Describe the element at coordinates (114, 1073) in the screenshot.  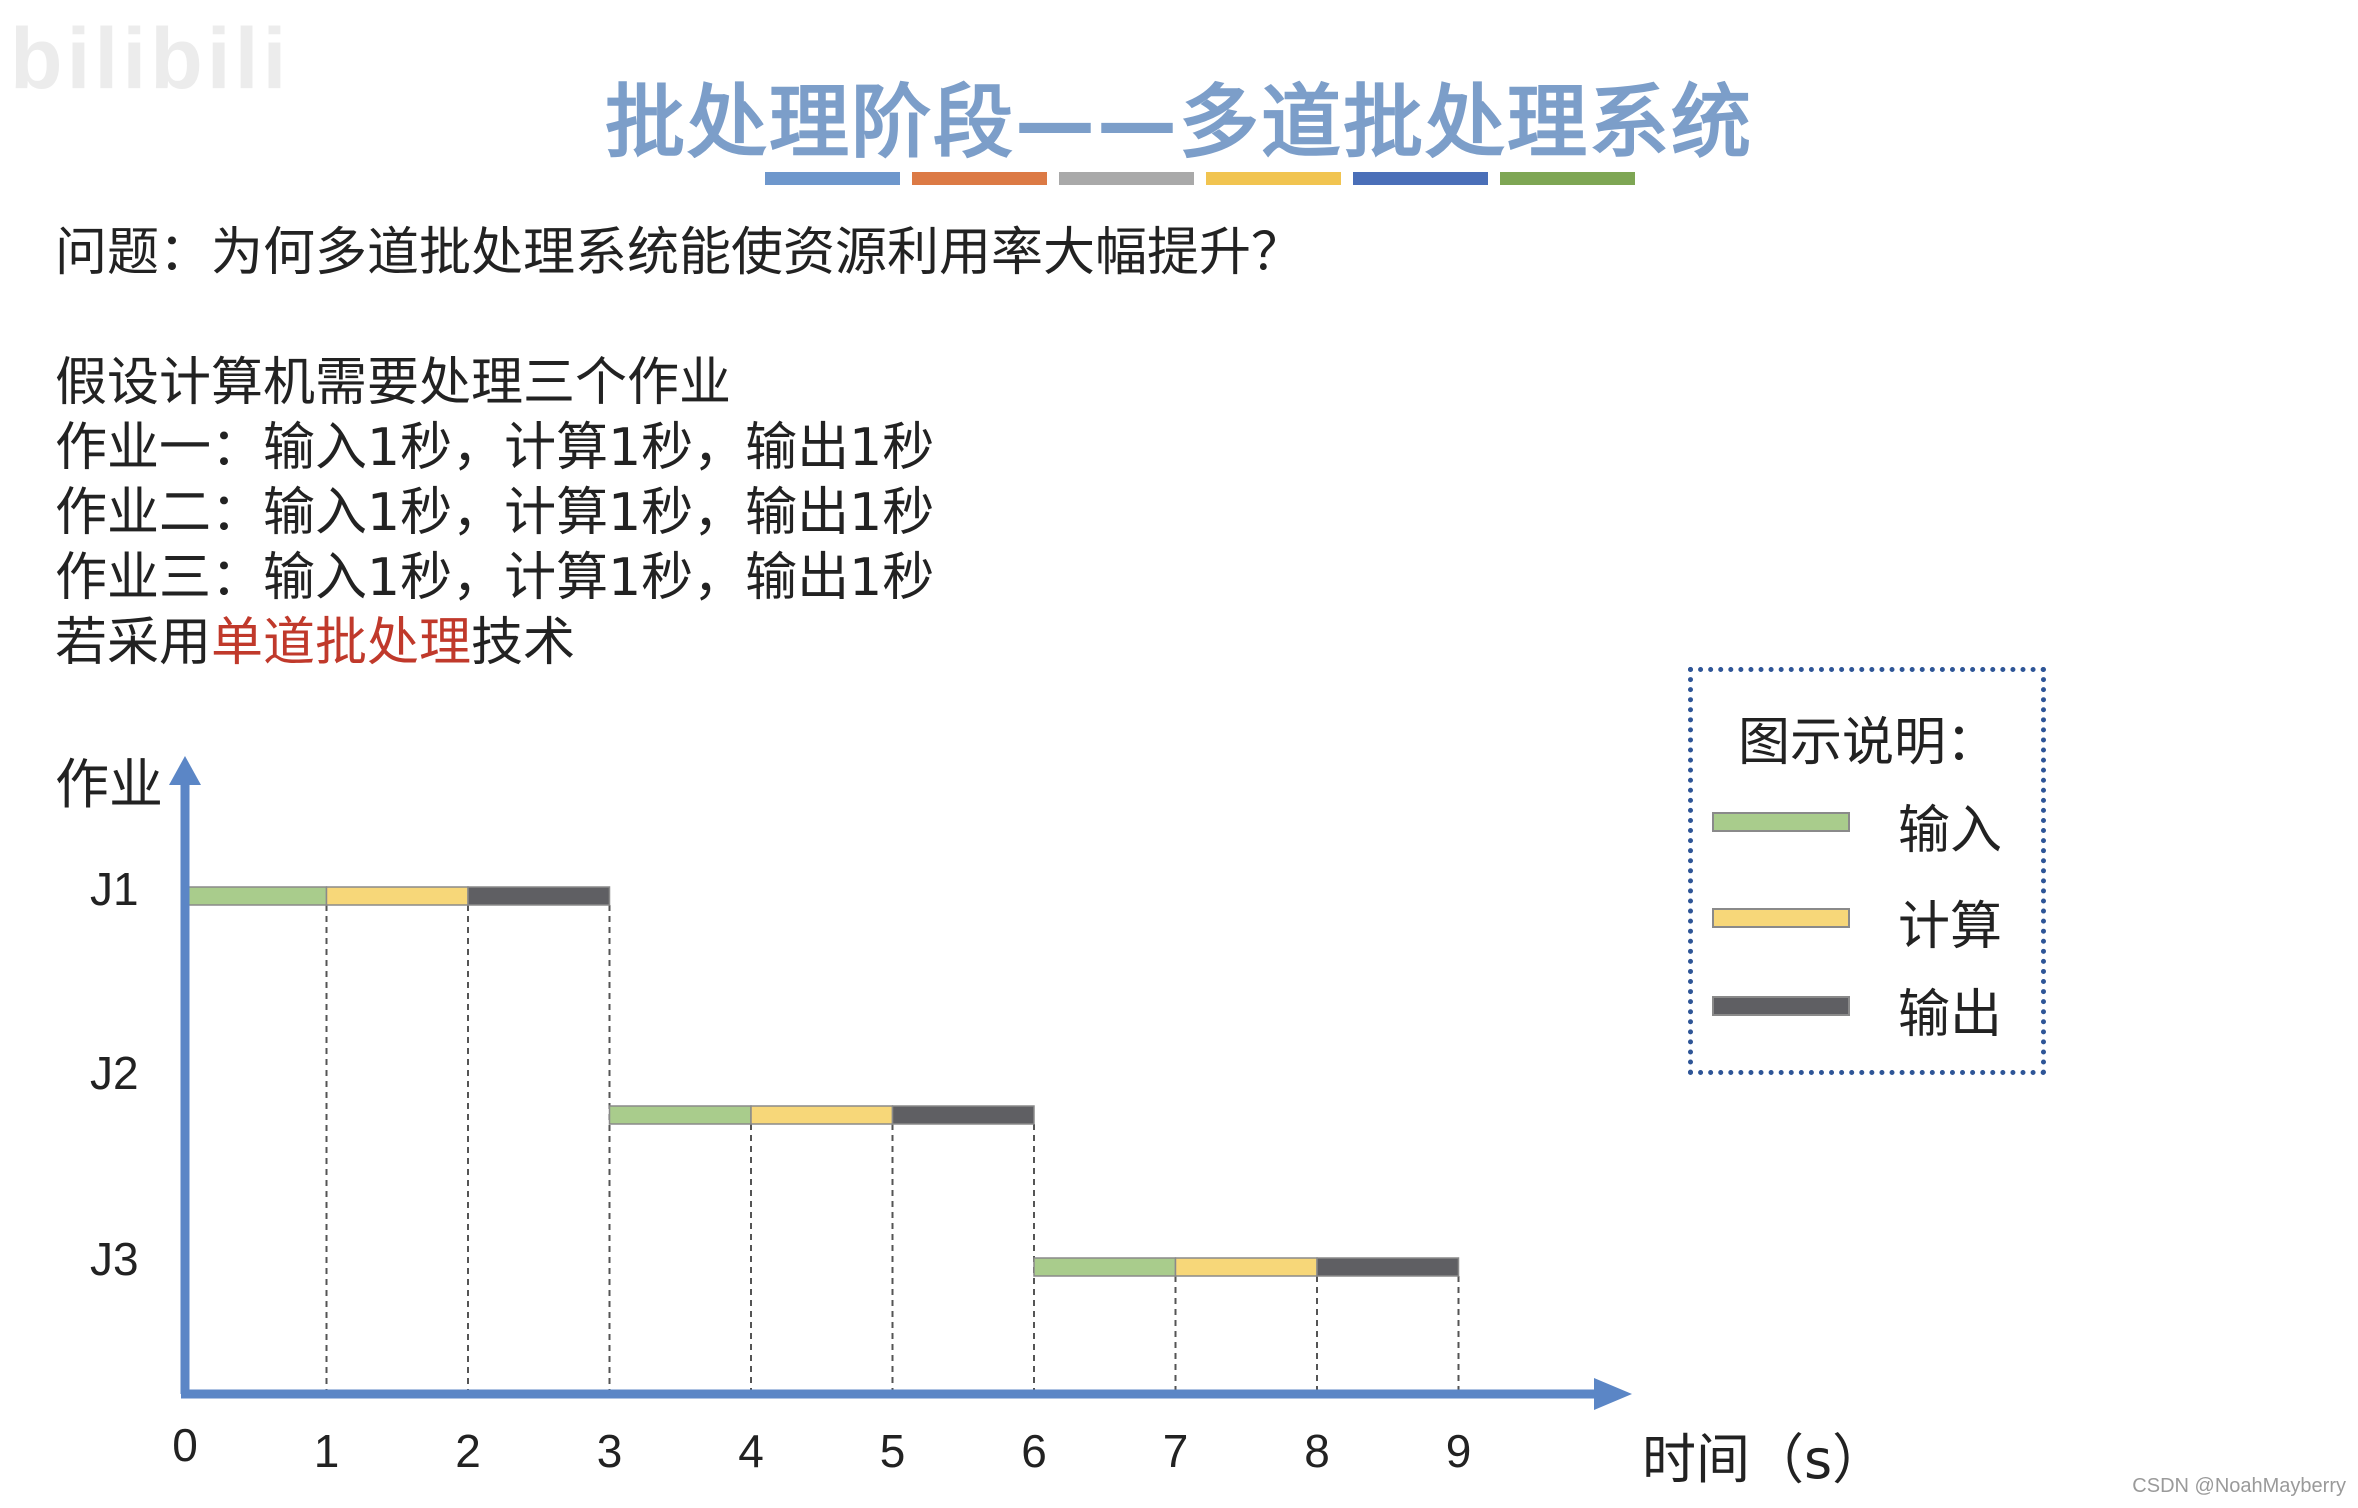
I see `job-label-j2: J2` at that location.